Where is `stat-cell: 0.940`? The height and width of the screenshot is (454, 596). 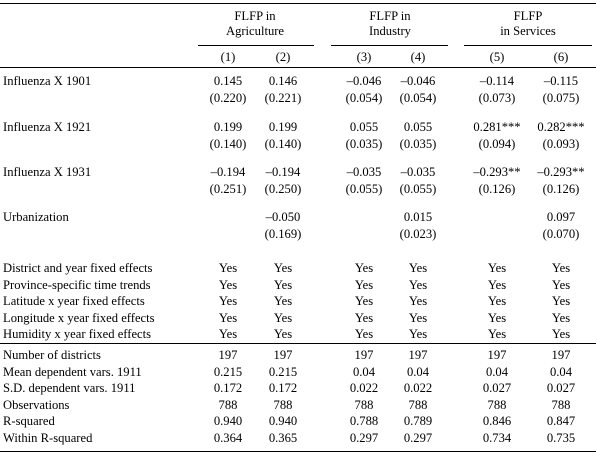 stat-cell: 0.940 is located at coordinates (283, 421).